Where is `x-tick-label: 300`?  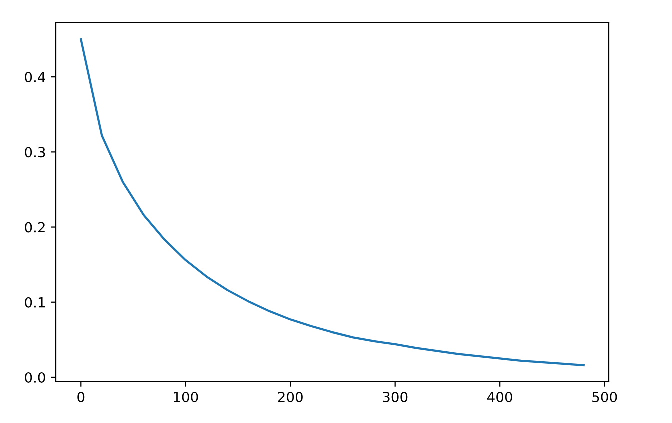 x-tick-label: 300 is located at coordinates (395, 397).